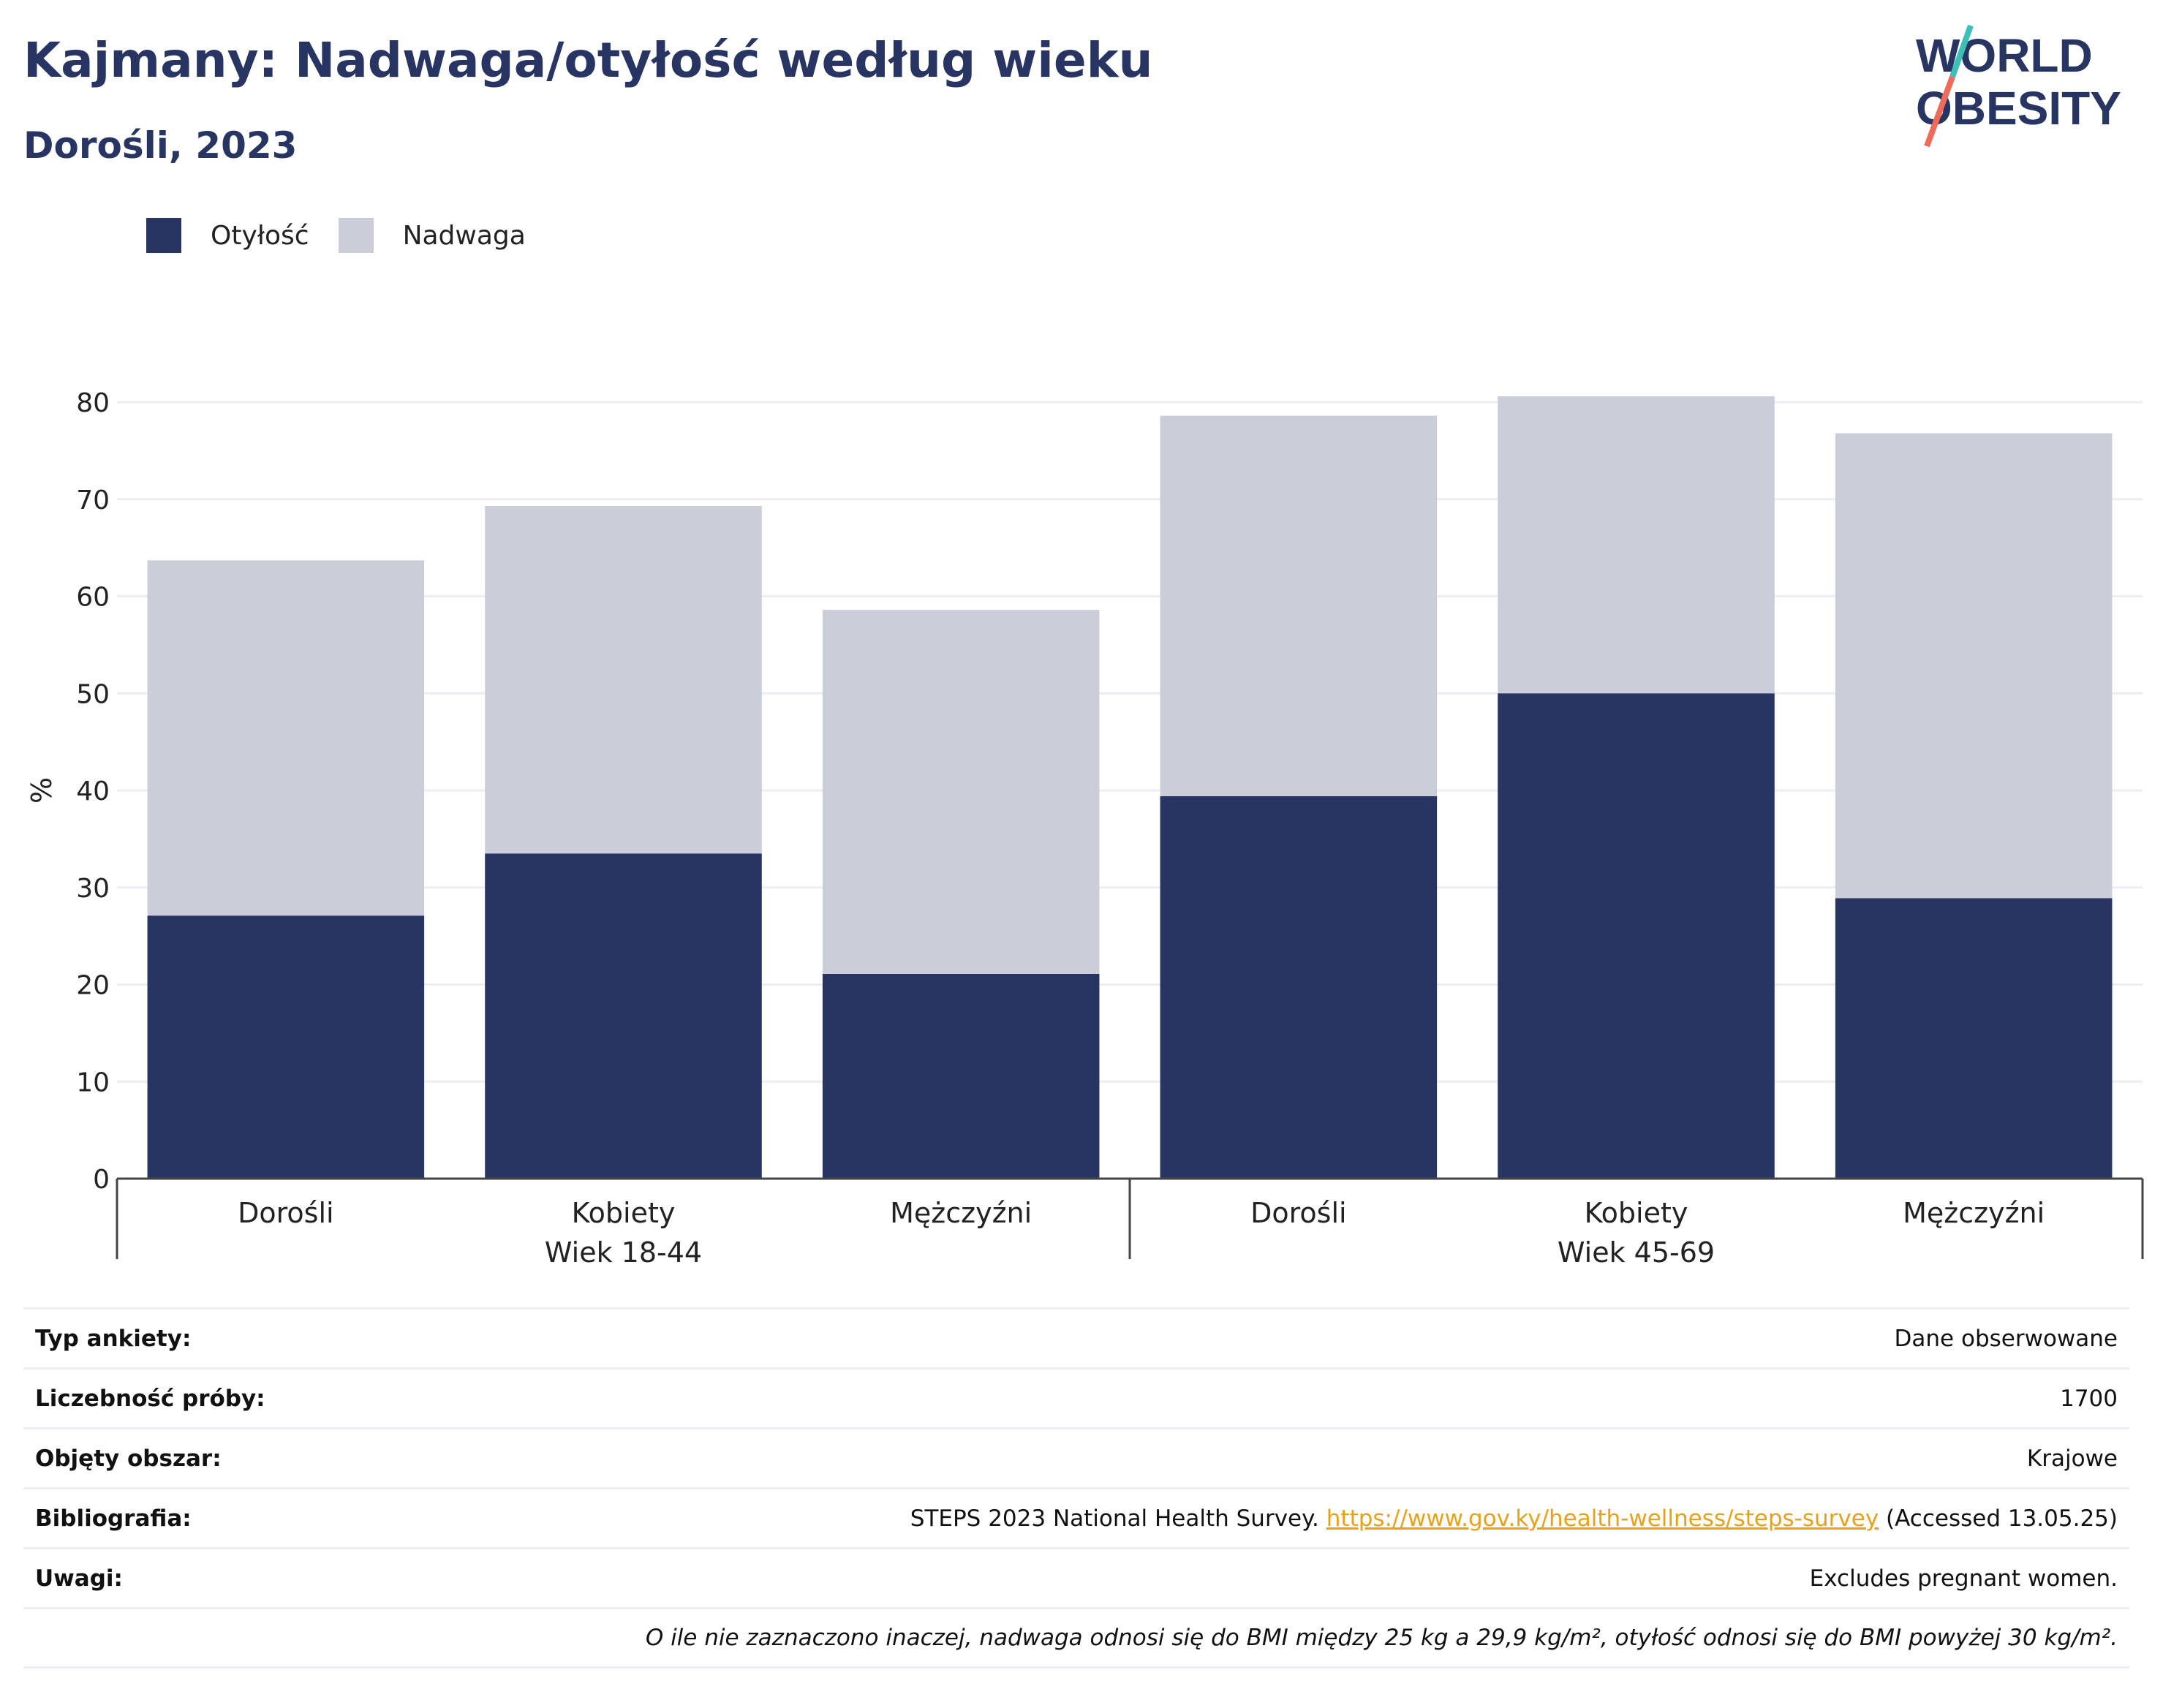 This screenshot has height=1708, width=2163. Describe the element at coordinates (93, 403) in the screenshot. I see `y-tick-label: 80` at that location.